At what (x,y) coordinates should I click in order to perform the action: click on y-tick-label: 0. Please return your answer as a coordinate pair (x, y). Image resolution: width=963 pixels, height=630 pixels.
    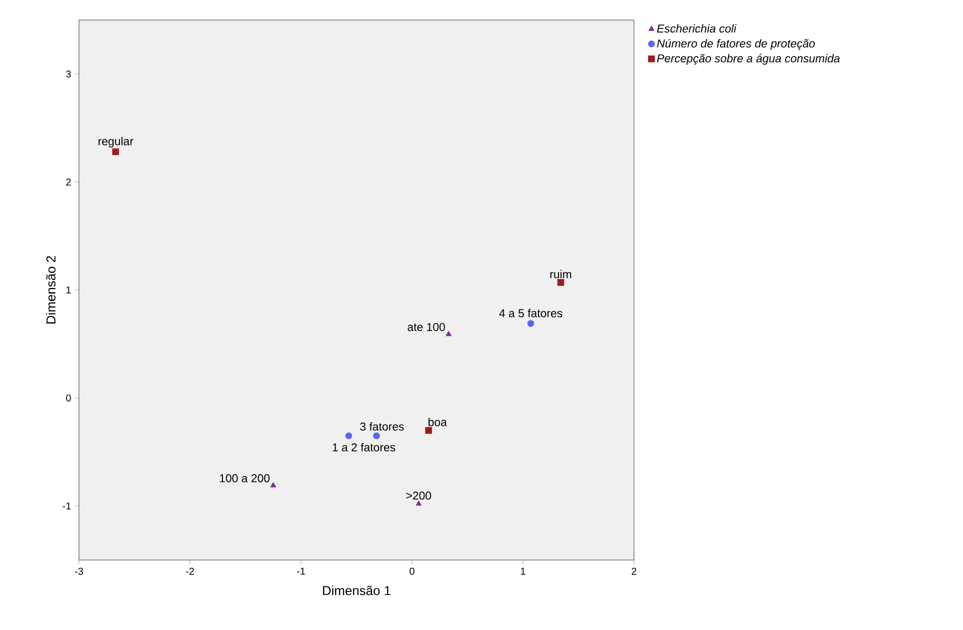
    Looking at the image, I should click on (68, 398).